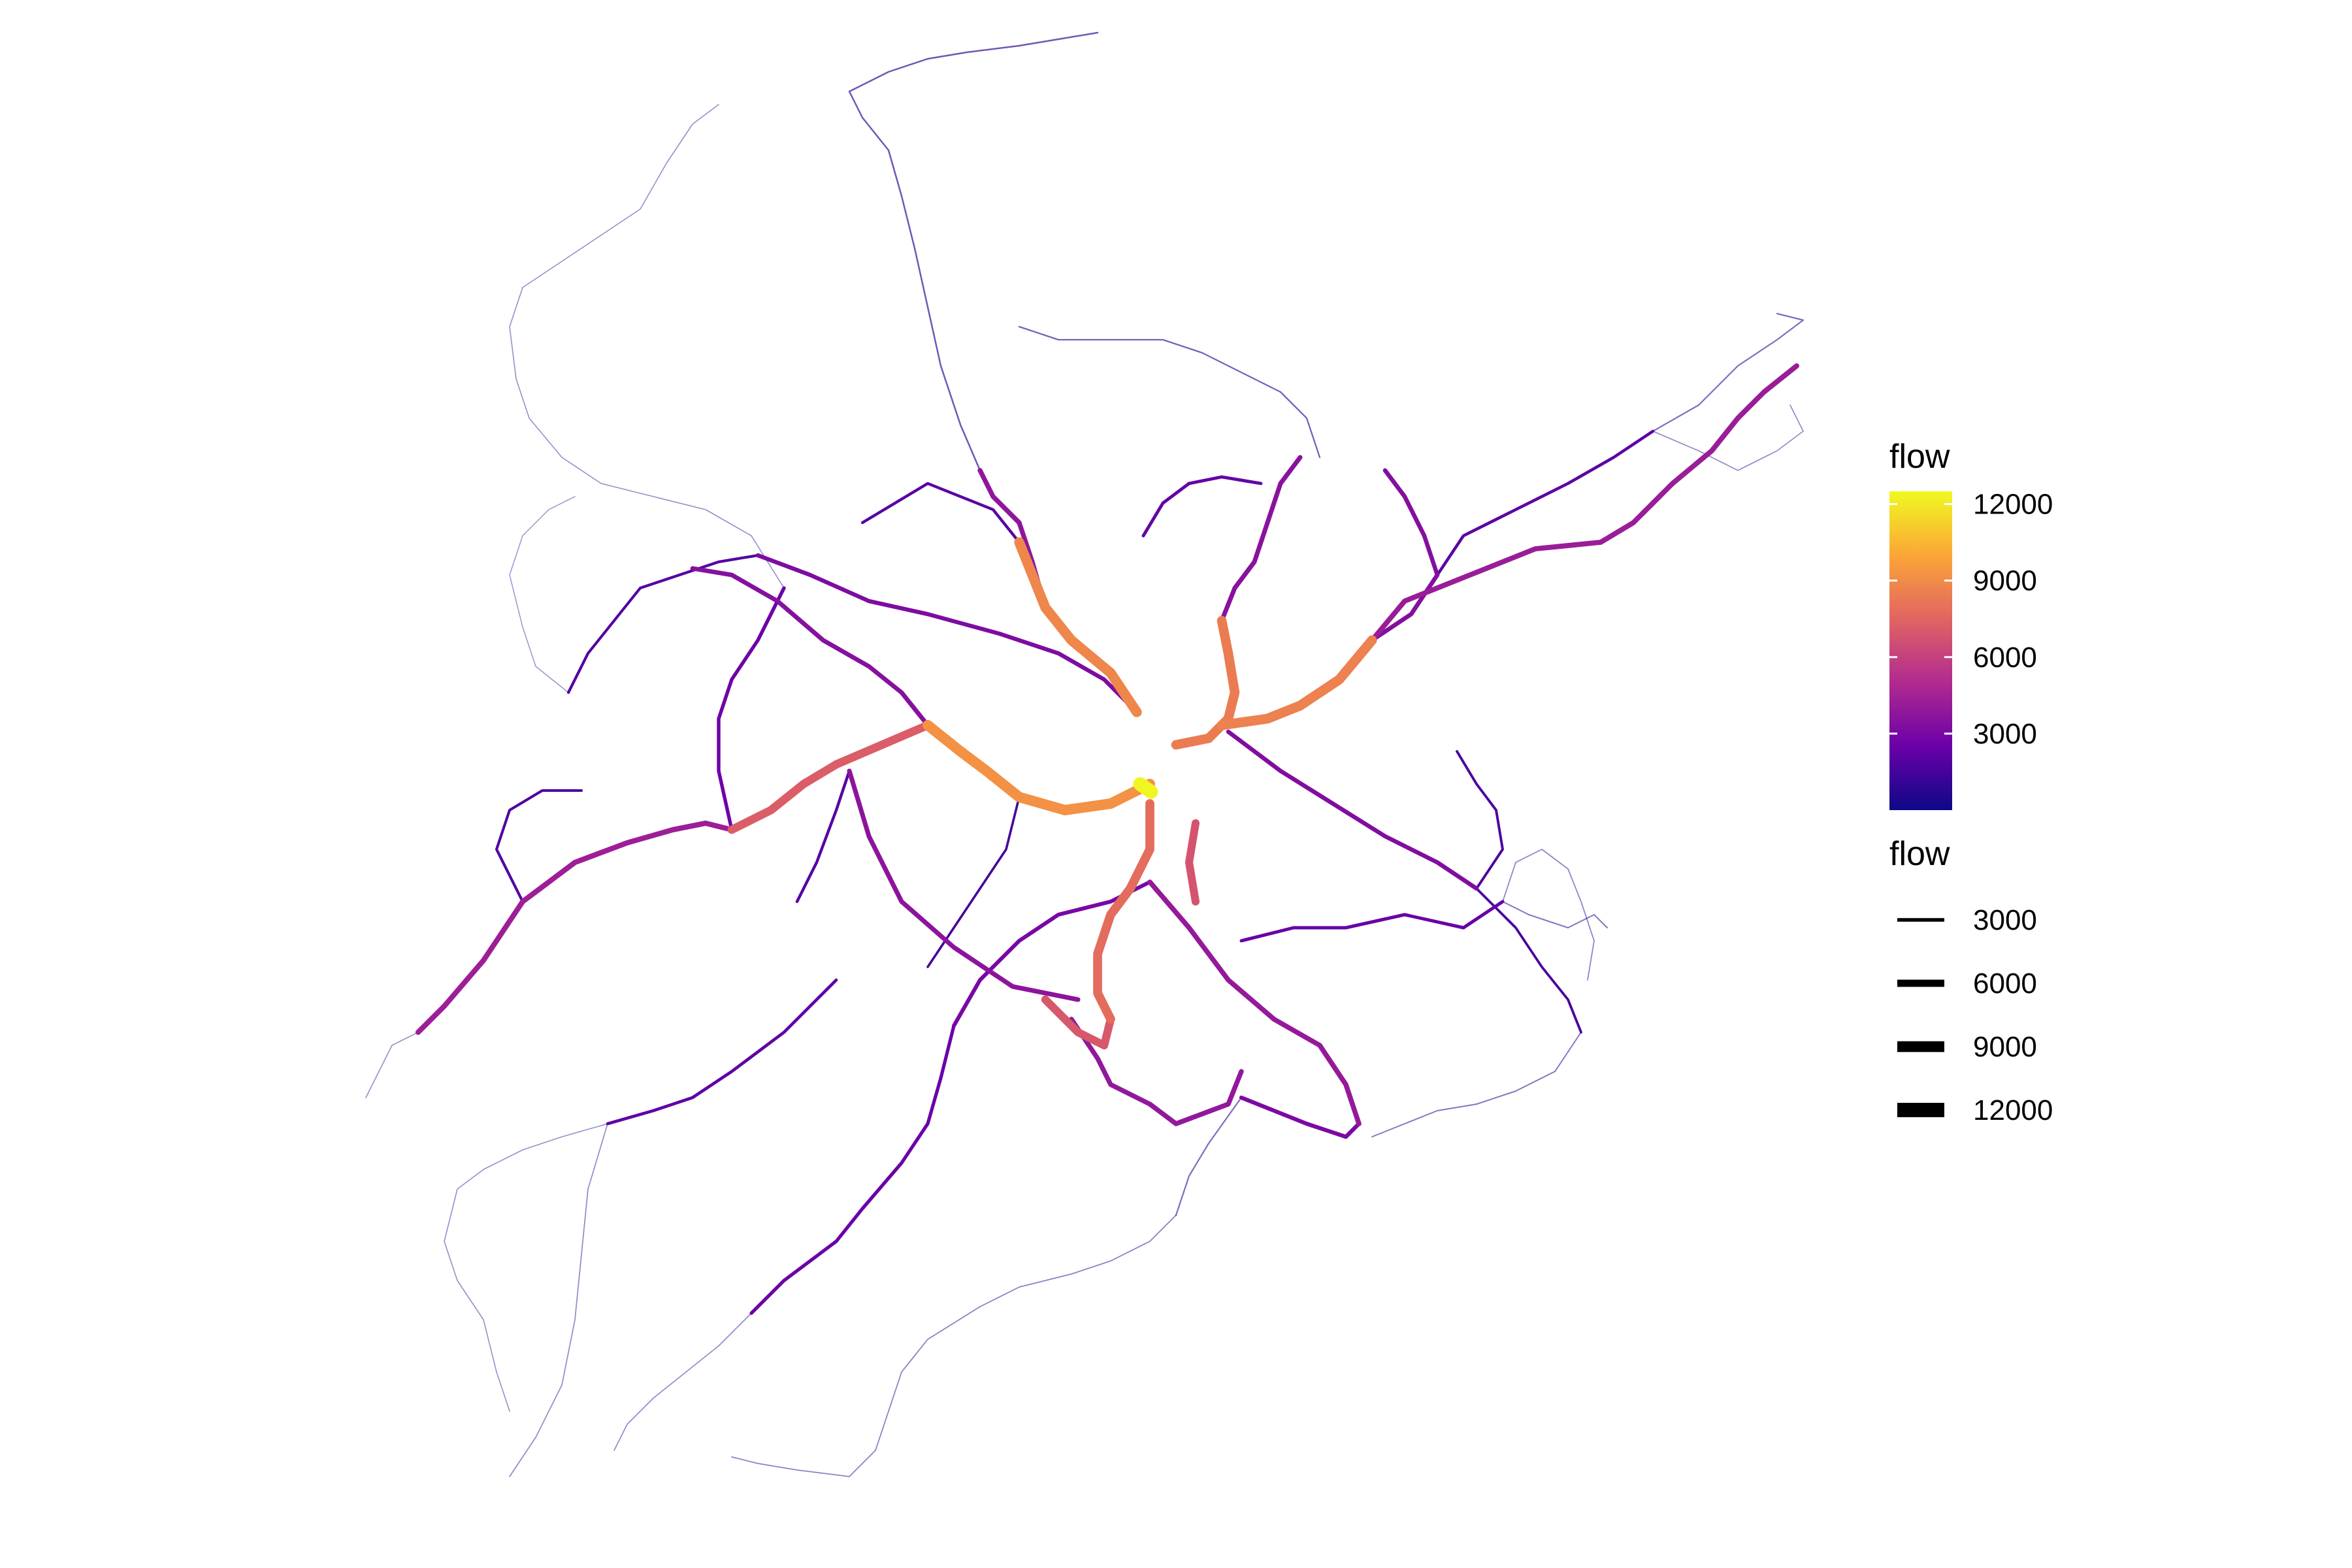 The width and height of the screenshot is (2352, 1568). I want to click on size-key-label: 3000, so click(2005, 920).